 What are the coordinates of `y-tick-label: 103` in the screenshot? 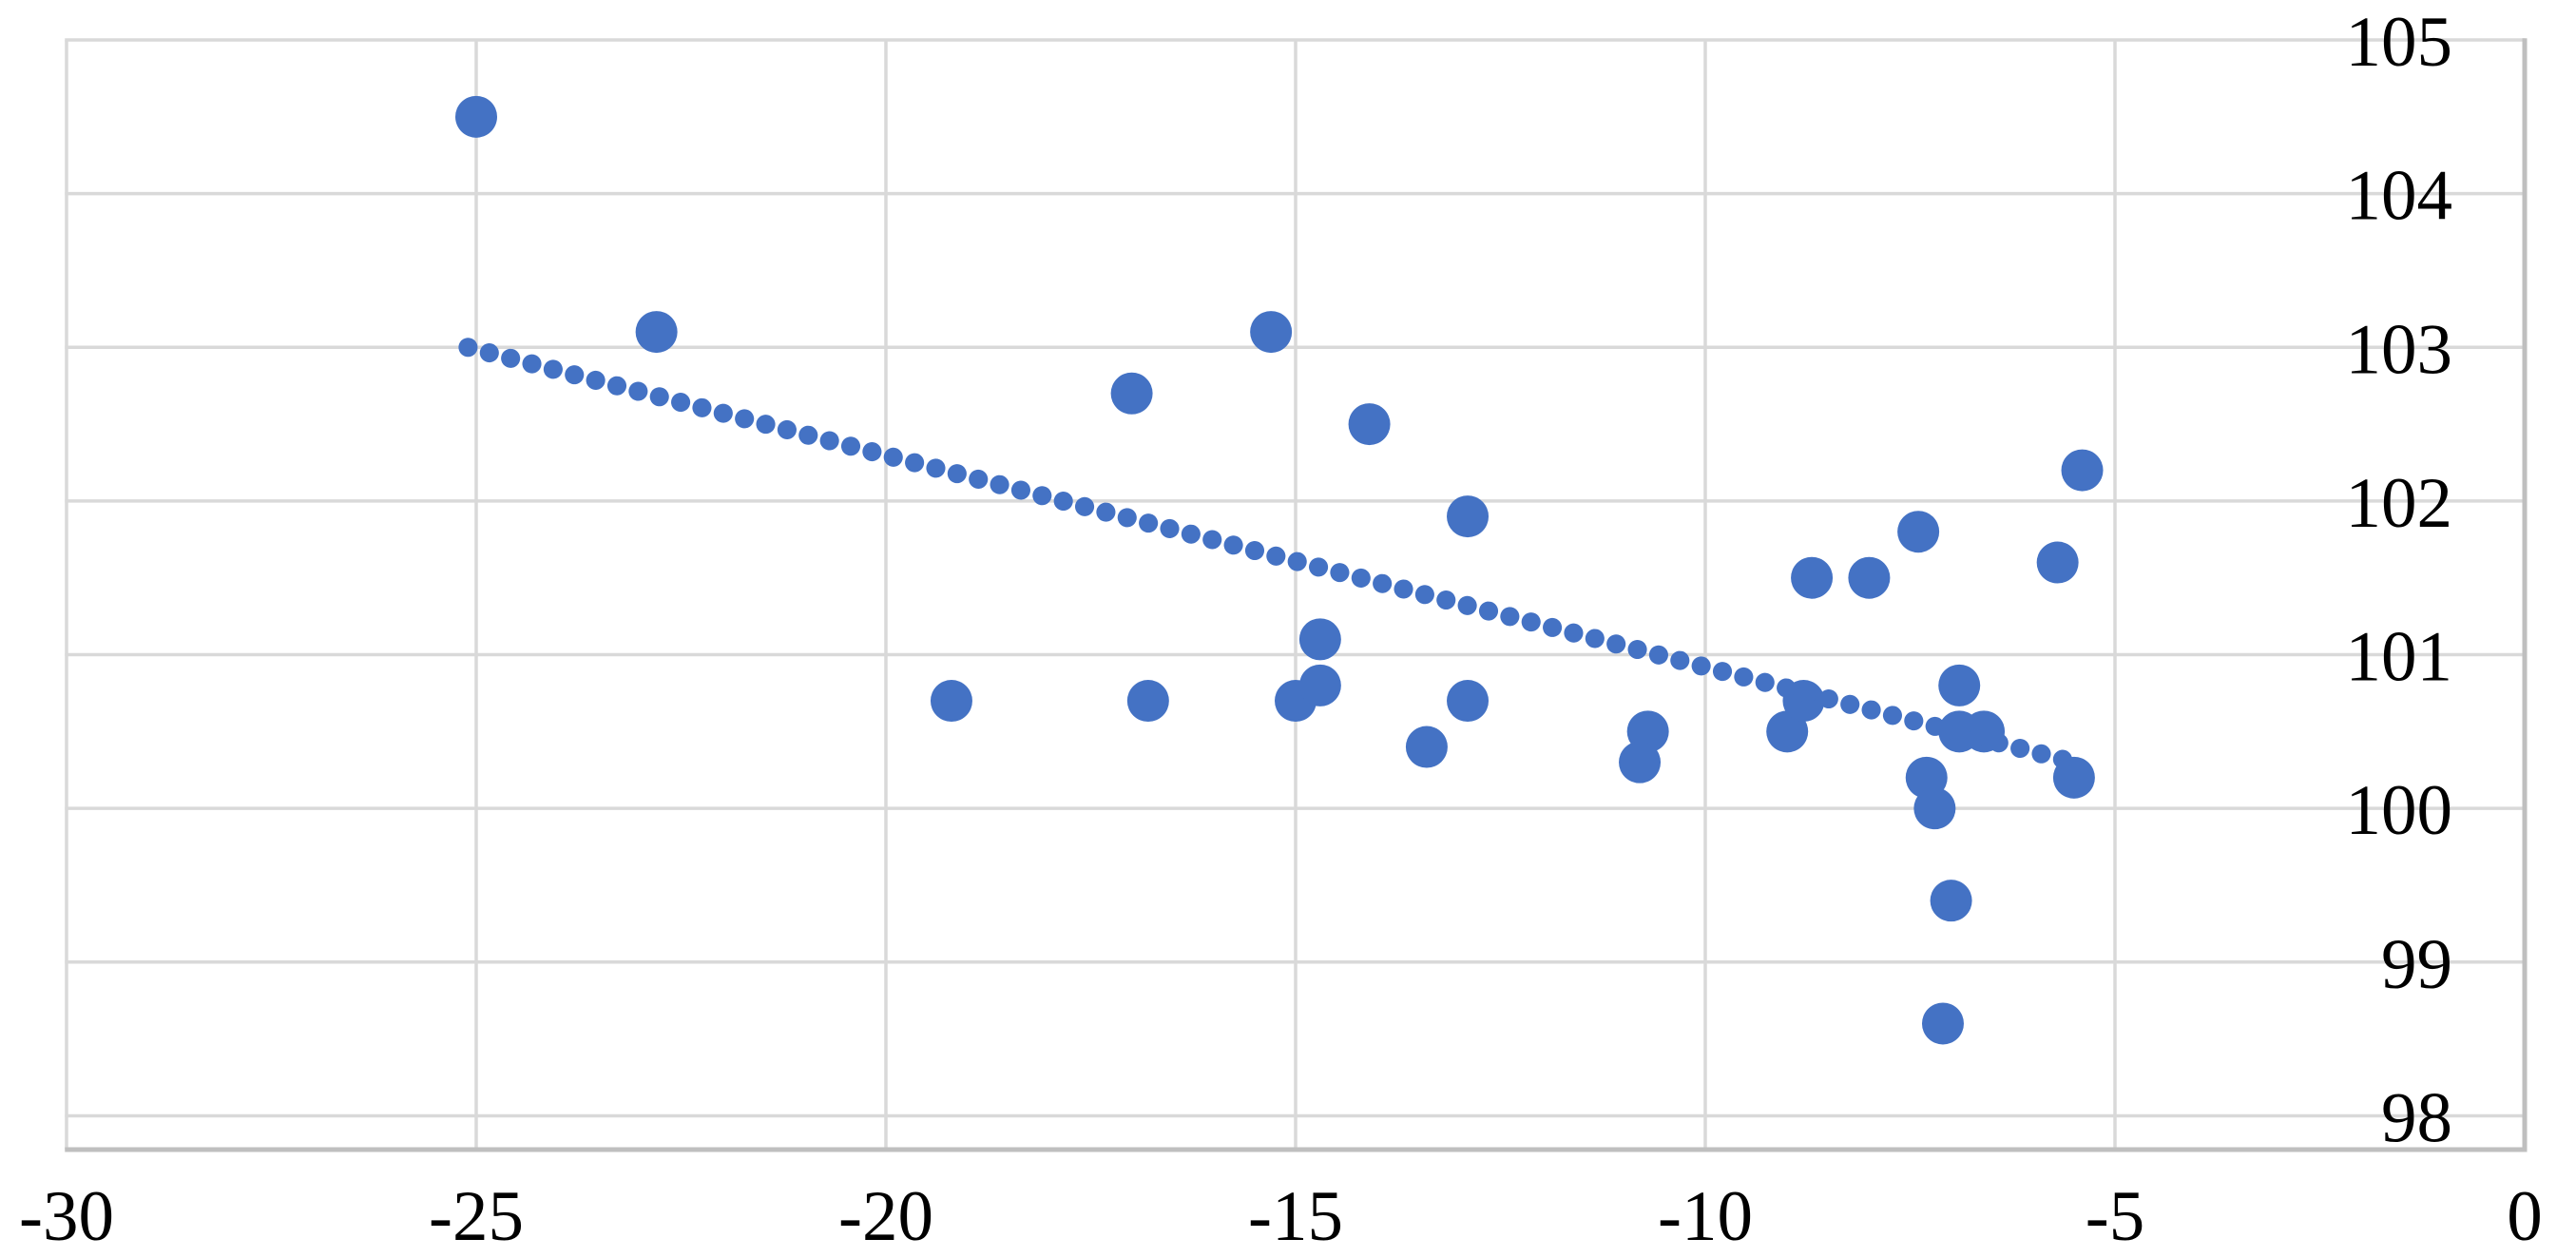 It's located at (2399, 349).